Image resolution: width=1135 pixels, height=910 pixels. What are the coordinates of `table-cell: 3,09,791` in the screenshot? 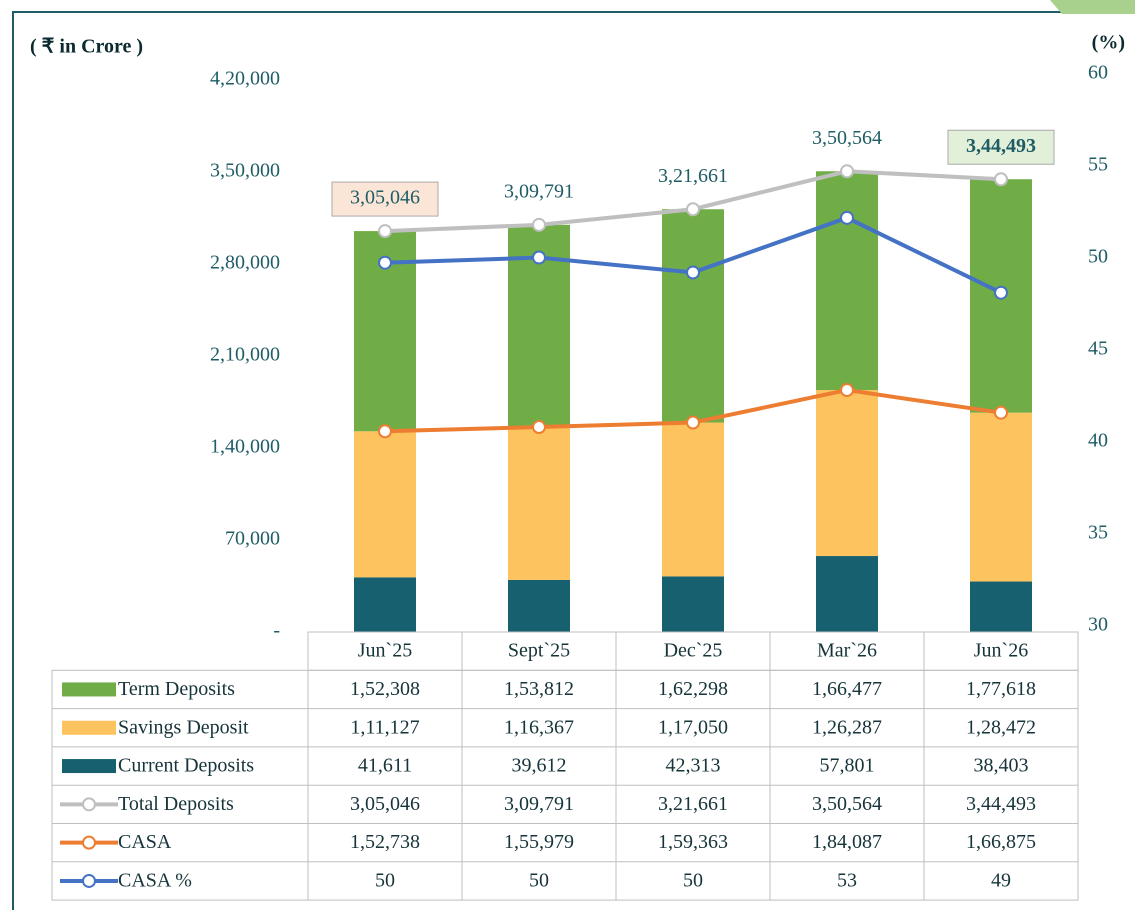 It's located at (539, 804).